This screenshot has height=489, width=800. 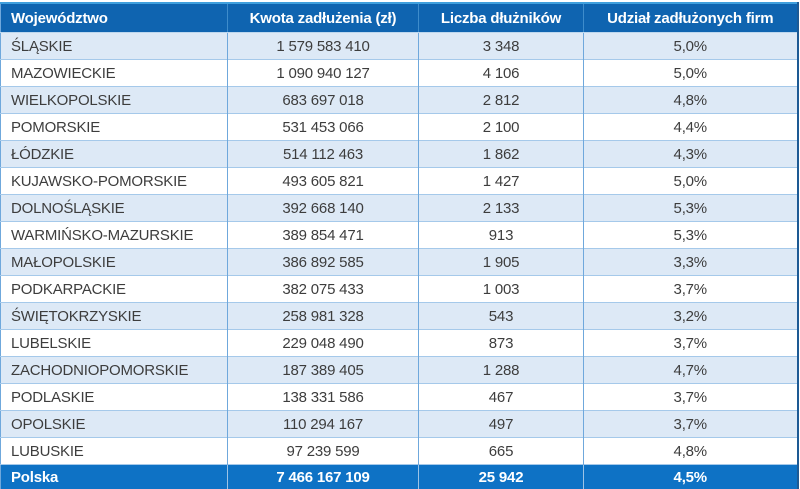 What do you see at coordinates (501, 208) in the screenshot?
I see `cell-liczba-dluznikow: 2 133` at bounding box center [501, 208].